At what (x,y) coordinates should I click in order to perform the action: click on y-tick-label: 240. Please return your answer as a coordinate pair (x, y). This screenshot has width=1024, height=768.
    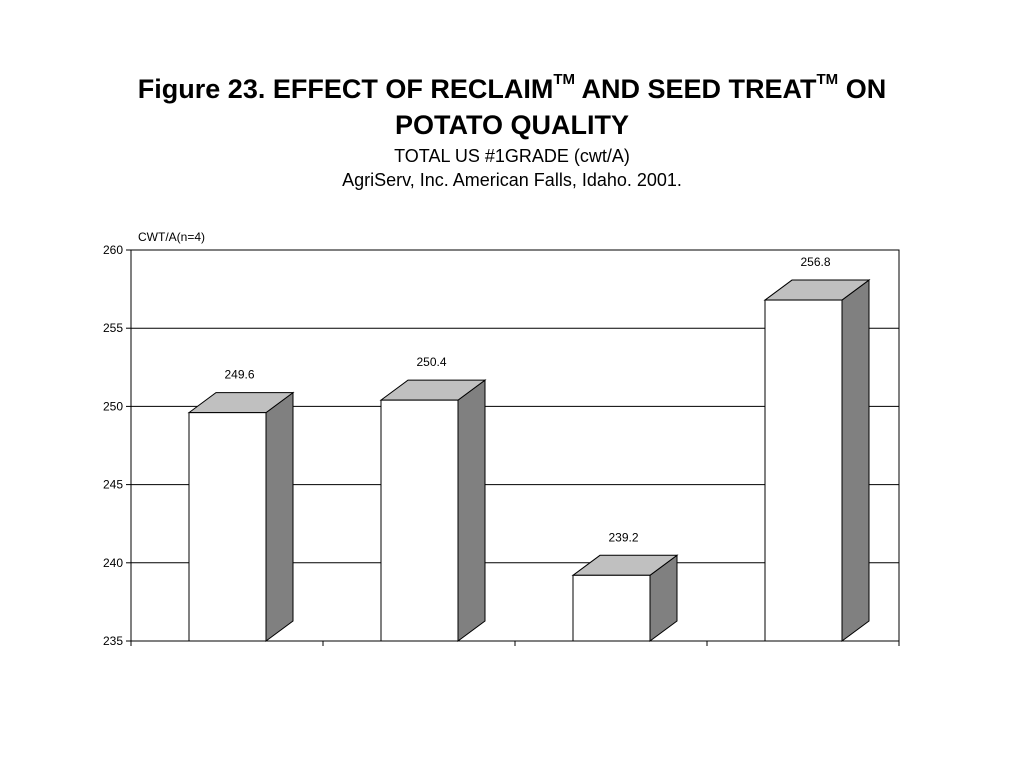
    Looking at the image, I should click on (113, 563).